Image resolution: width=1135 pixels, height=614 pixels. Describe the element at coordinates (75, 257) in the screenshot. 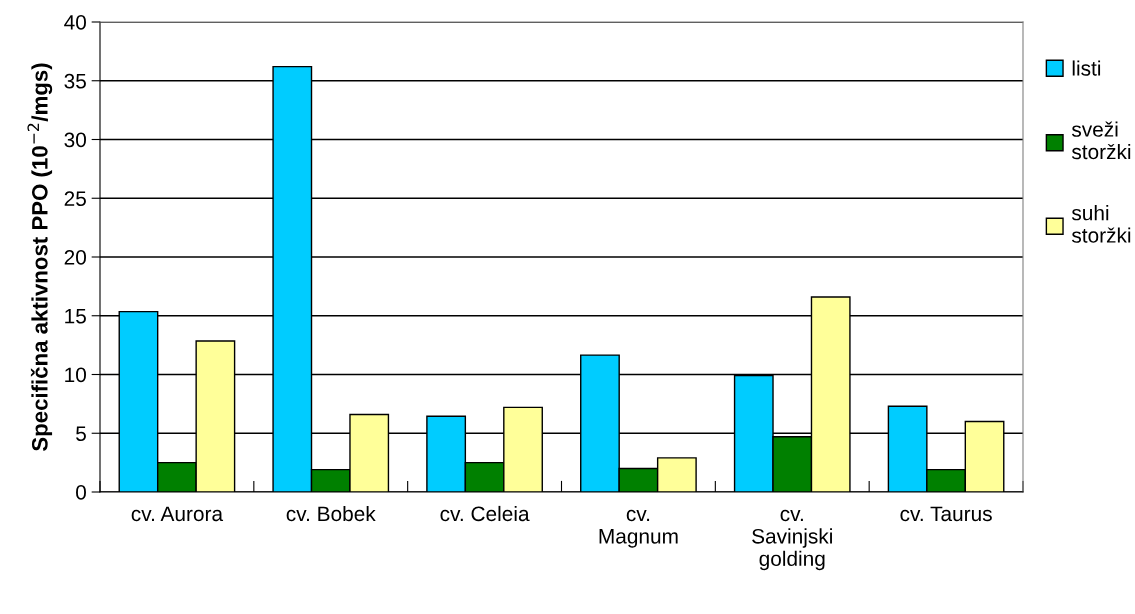

I see `y-tick-label: 20` at that location.